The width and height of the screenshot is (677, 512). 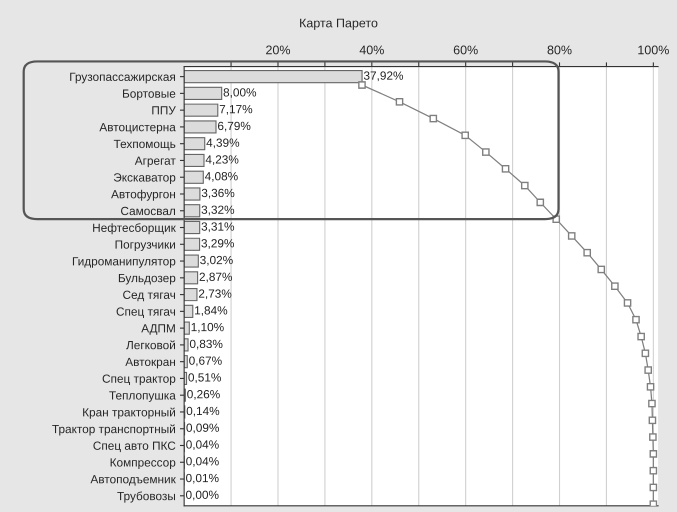 I want to click on y-tick-label: Теплопушка, so click(x=142, y=396).